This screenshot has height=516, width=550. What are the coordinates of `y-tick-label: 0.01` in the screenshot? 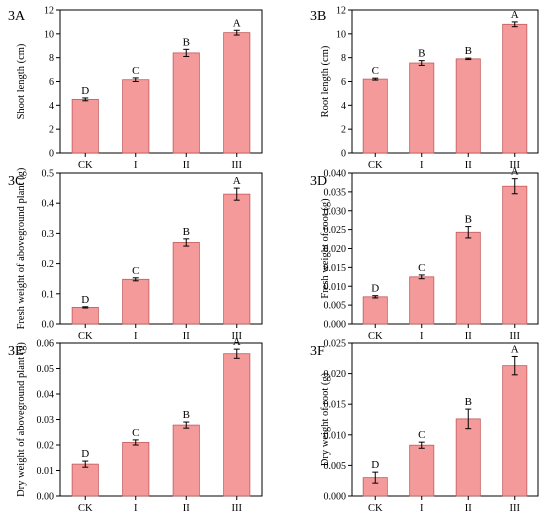 It's located at (46, 471).